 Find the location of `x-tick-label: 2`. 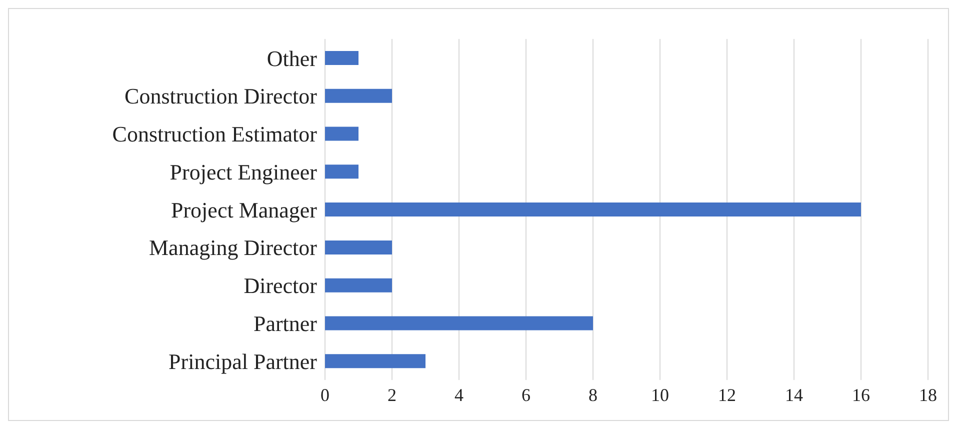

x-tick-label: 2 is located at coordinates (392, 394).